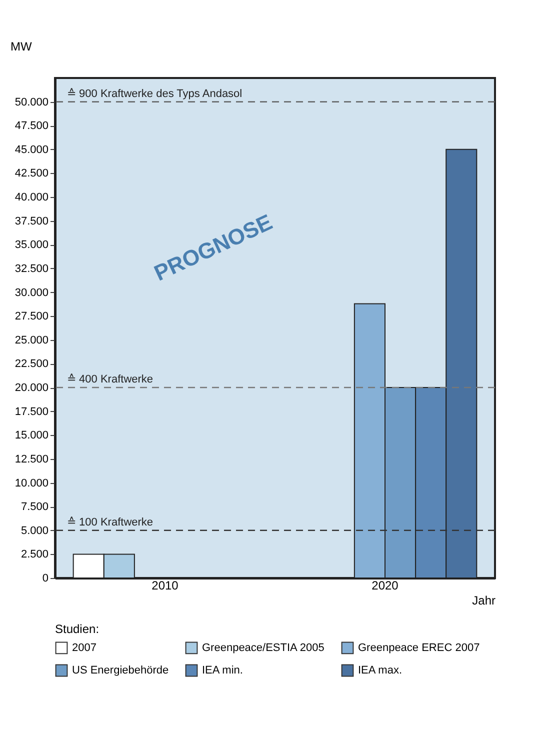 The image size is (556, 738). What do you see at coordinates (484, 601) in the screenshot?
I see `x-axis-title: Jahr` at bounding box center [484, 601].